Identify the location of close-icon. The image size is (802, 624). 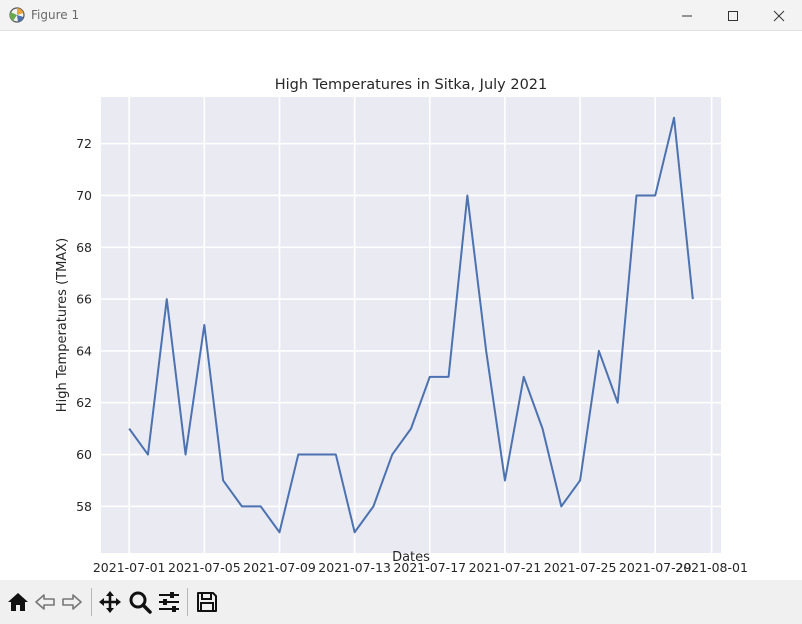
(779, 16).